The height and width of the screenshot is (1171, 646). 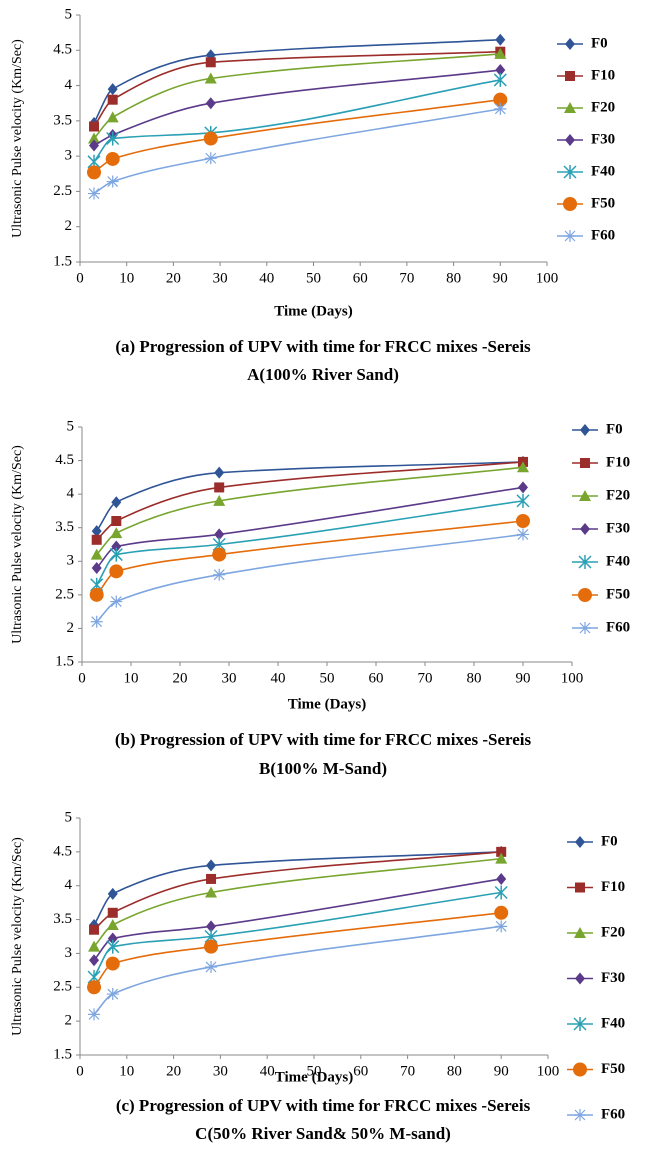 I want to click on x-tick-label: 50, so click(x=327, y=678).